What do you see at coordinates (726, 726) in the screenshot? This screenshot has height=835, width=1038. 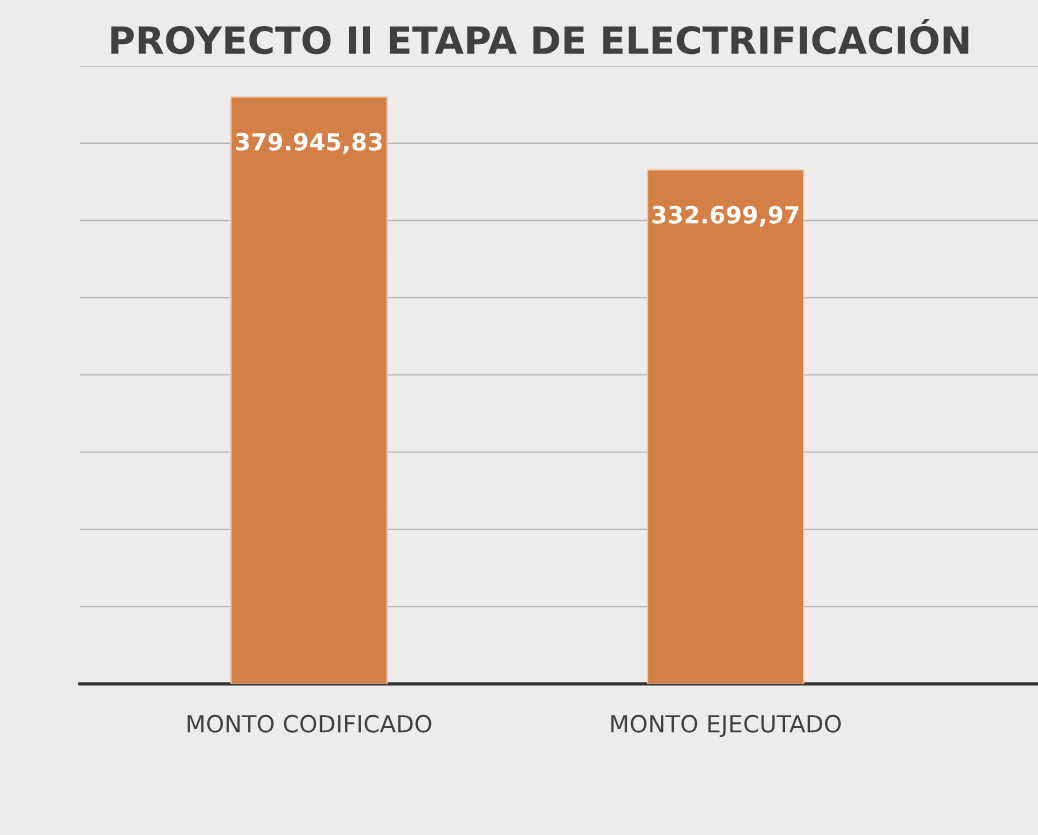 I see `x-tick-label: MONTO EJECUTADO` at bounding box center [726, 726].